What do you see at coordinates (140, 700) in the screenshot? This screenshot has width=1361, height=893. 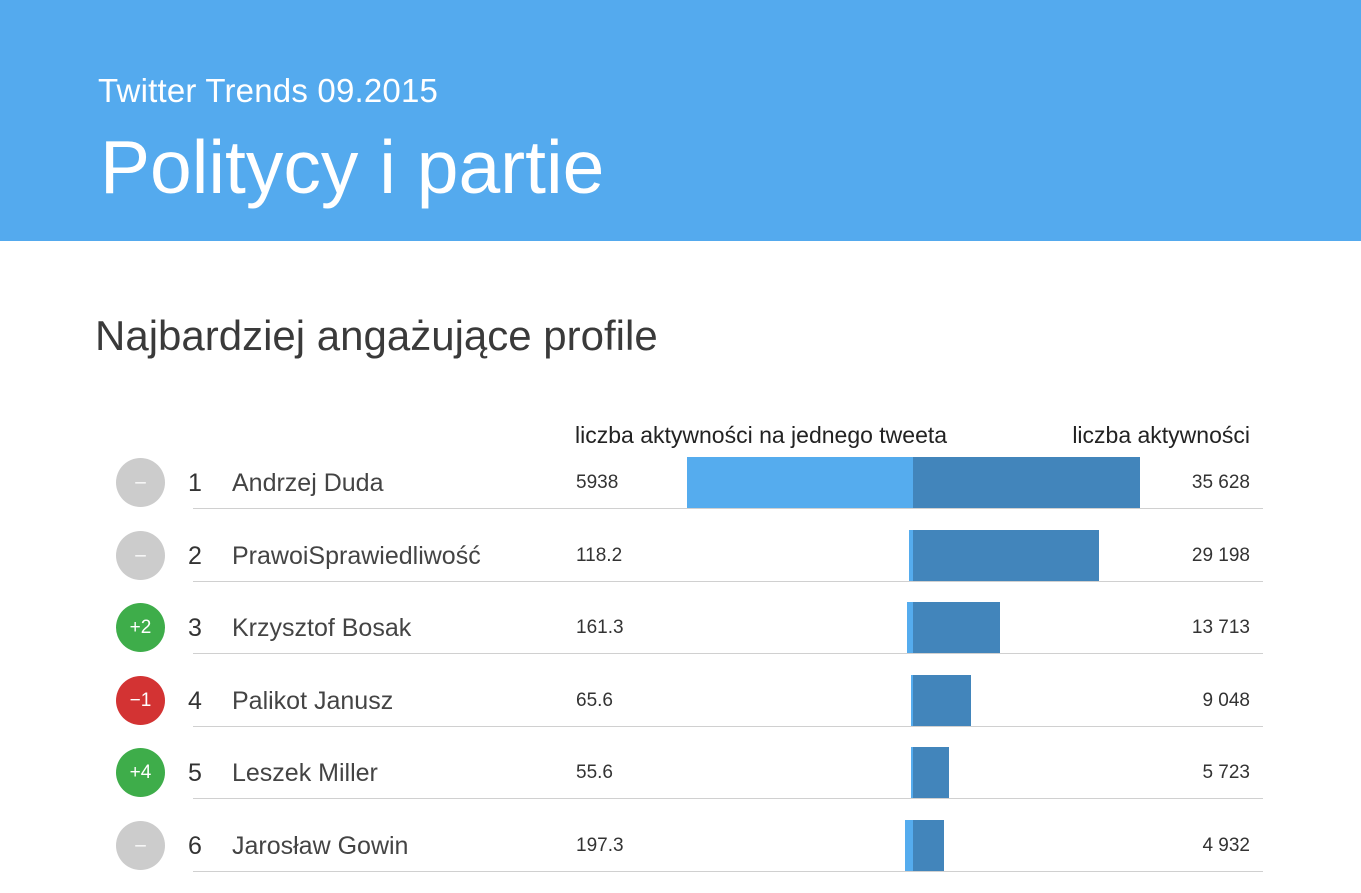 I see `rank-change-badge: −1` at bounding box center [140, 700].